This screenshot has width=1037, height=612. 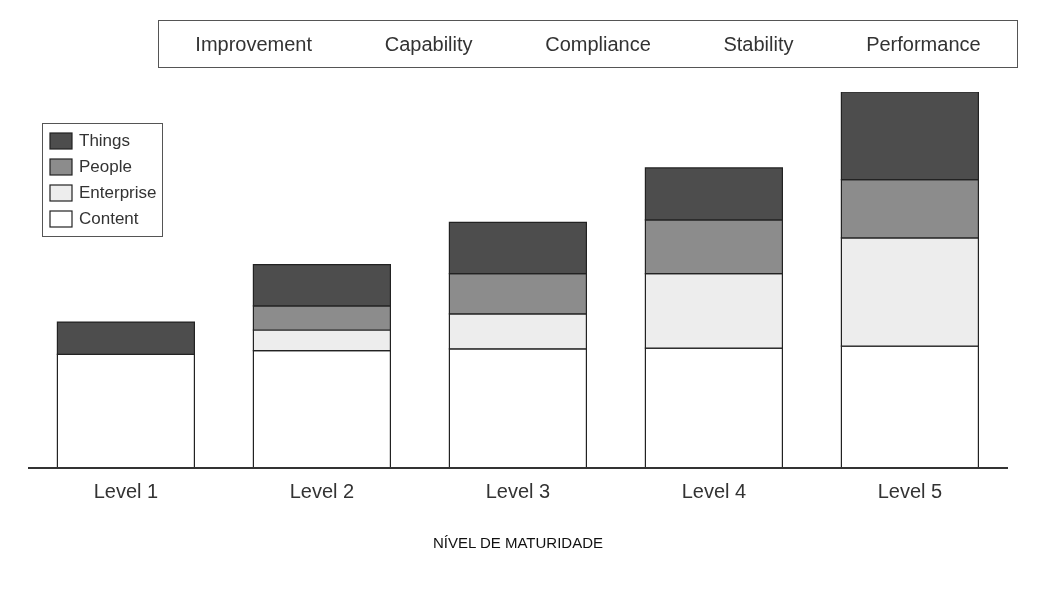 I want to click on x-axis-title: NÍVEL DE MATURIDADE, so click(x=518, y=542).